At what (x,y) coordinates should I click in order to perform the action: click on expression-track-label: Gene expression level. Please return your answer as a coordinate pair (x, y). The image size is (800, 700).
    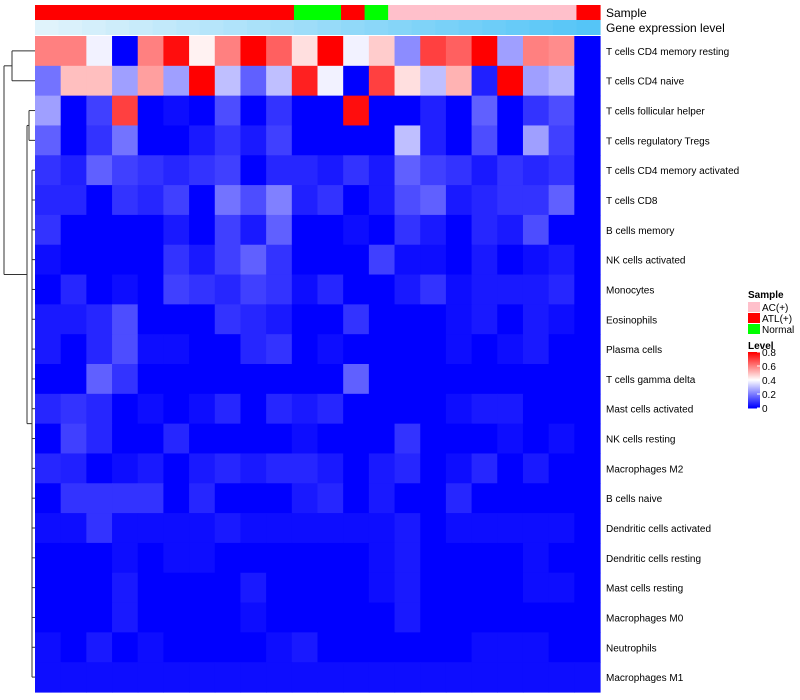
    Looking at the image, I should click on (665, 28).